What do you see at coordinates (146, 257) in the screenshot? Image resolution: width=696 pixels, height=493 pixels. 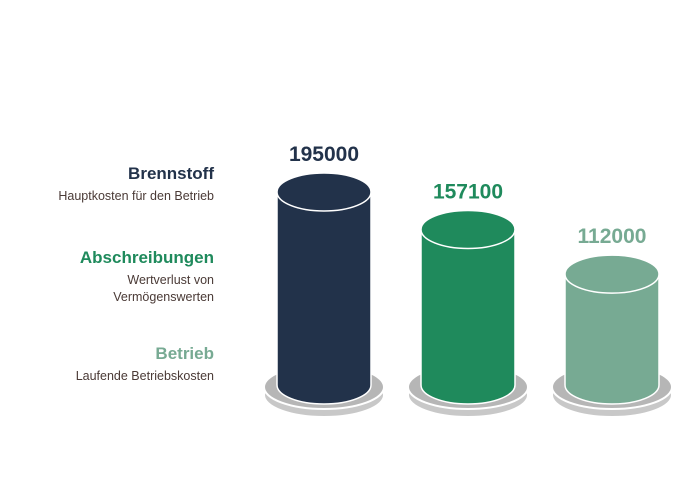 I see `legend-title-abschreibungen: Abschreibungen` at bounding box center [146, 257].